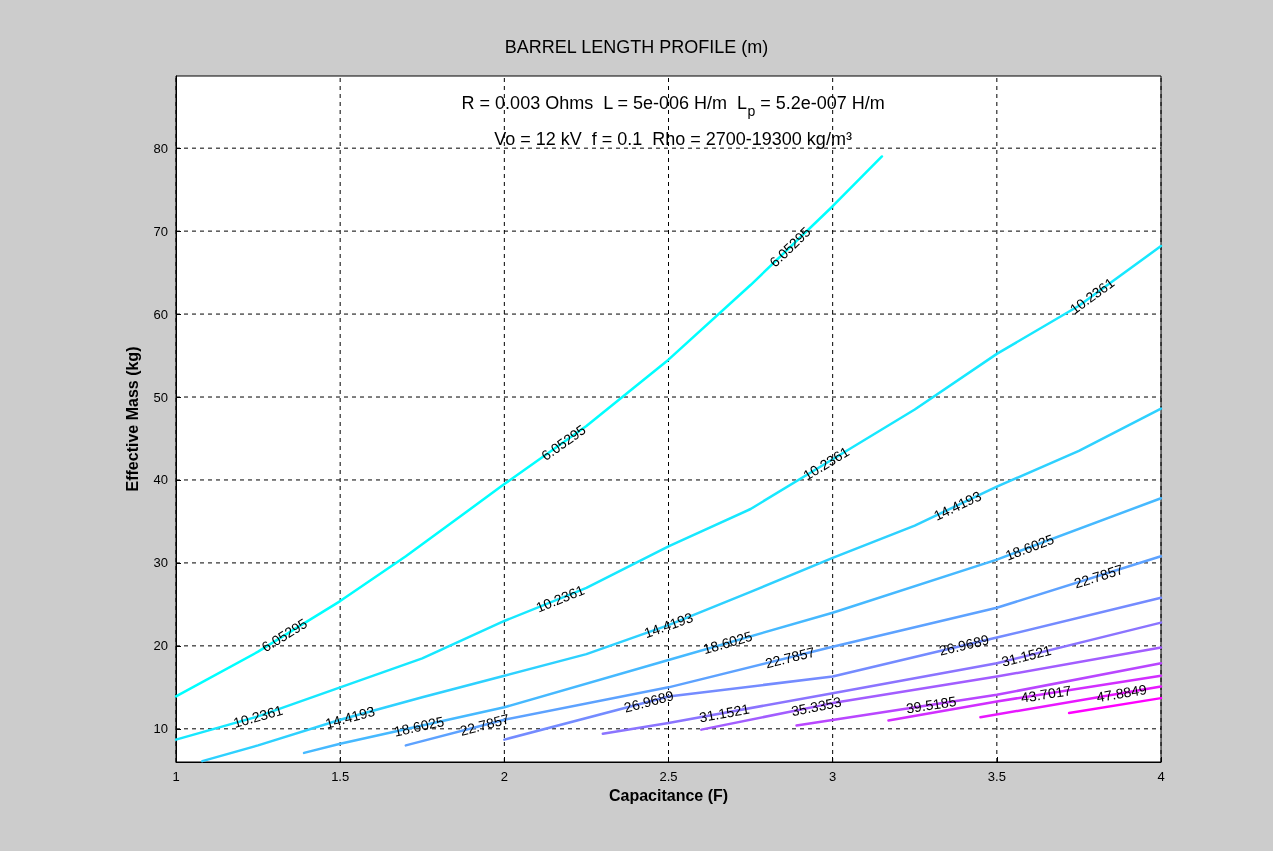  Describe the element at coordinates (504, 776) in the screenshot. I see `x-tick-label: 2` at that location.